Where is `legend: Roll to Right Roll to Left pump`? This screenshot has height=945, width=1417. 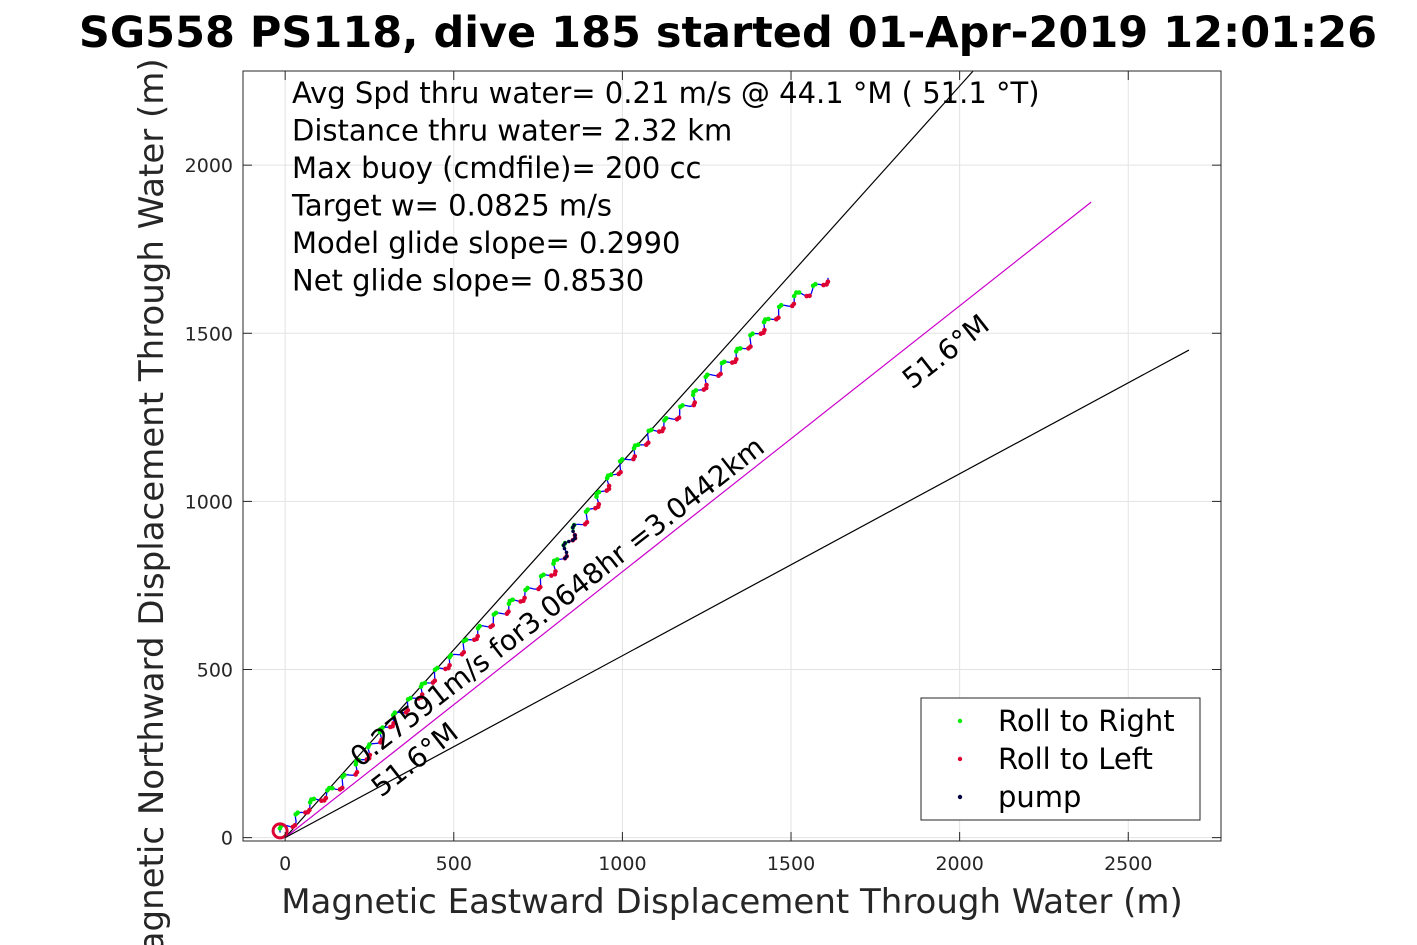 legend: Roll to Right Roll to Left pump is located at coordinates (1060, 759).